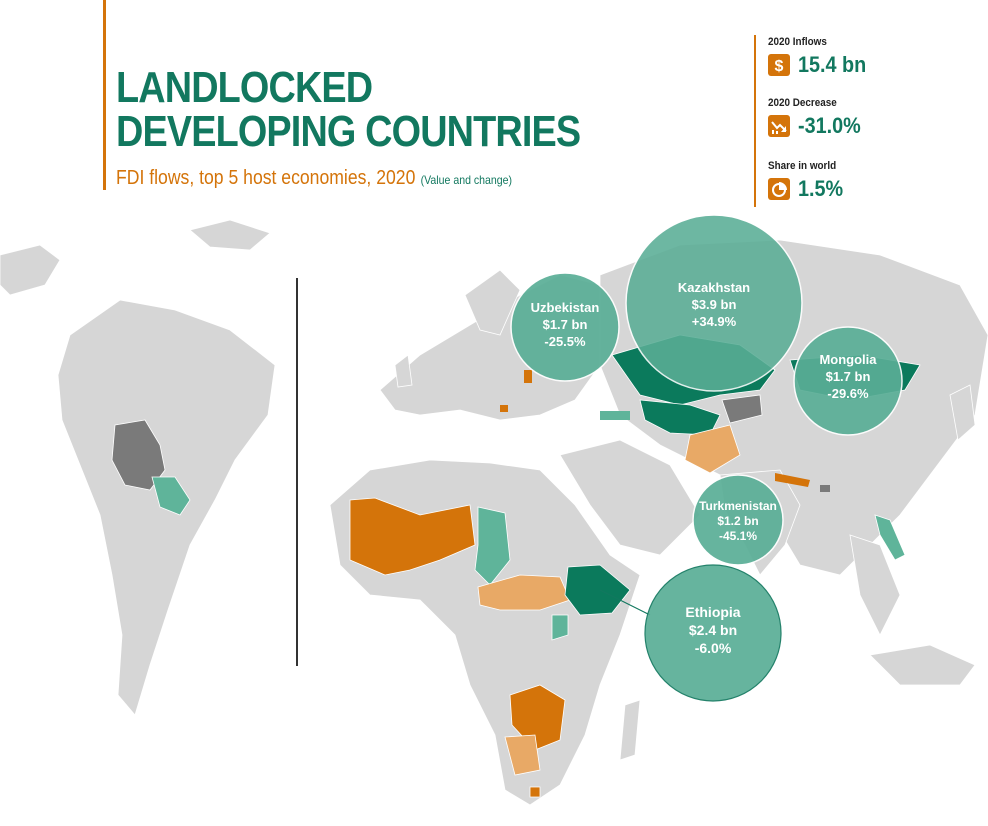 This screenshot has height=826, width=988. What do you see at coordinates (742, 409) in the screenshot?
I see `kyrgyz-tajik-shape` at bounding box center [742, 409].